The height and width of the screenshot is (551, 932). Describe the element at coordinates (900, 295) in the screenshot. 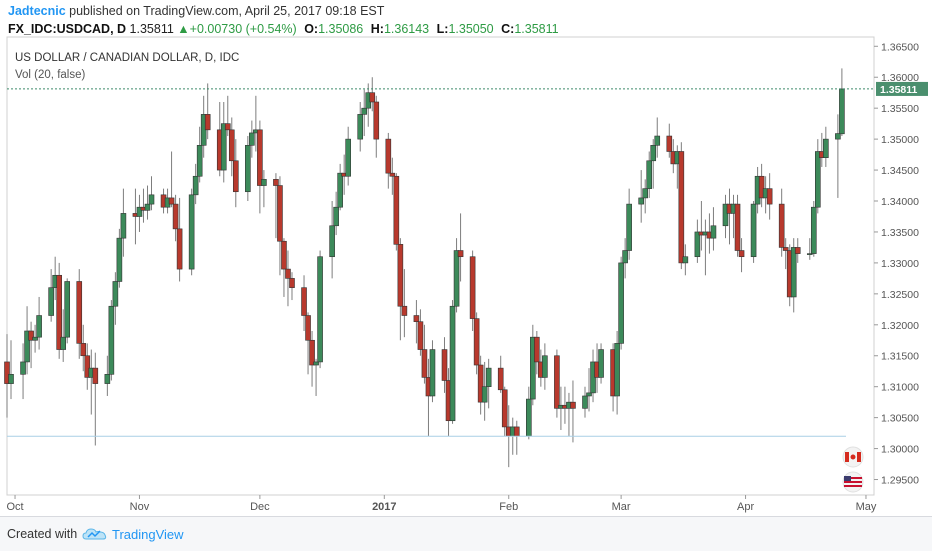

I see `price-axis-label: 1.32500` at that location.